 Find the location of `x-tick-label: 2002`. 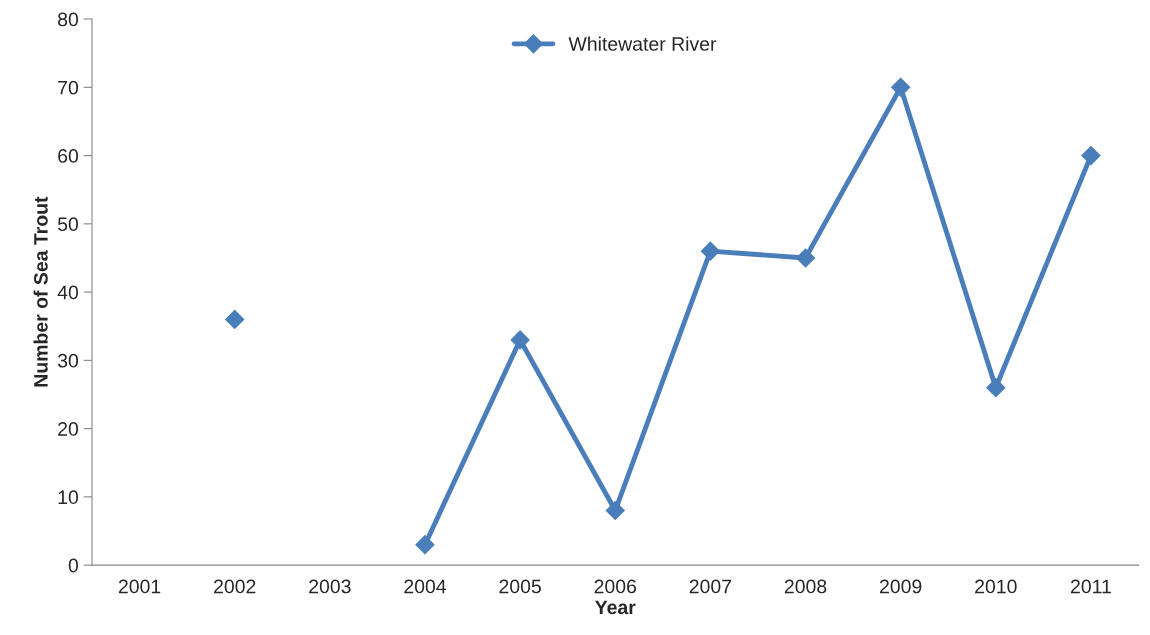

x-tick-label: 2002 is located at coordinates (235, 586).